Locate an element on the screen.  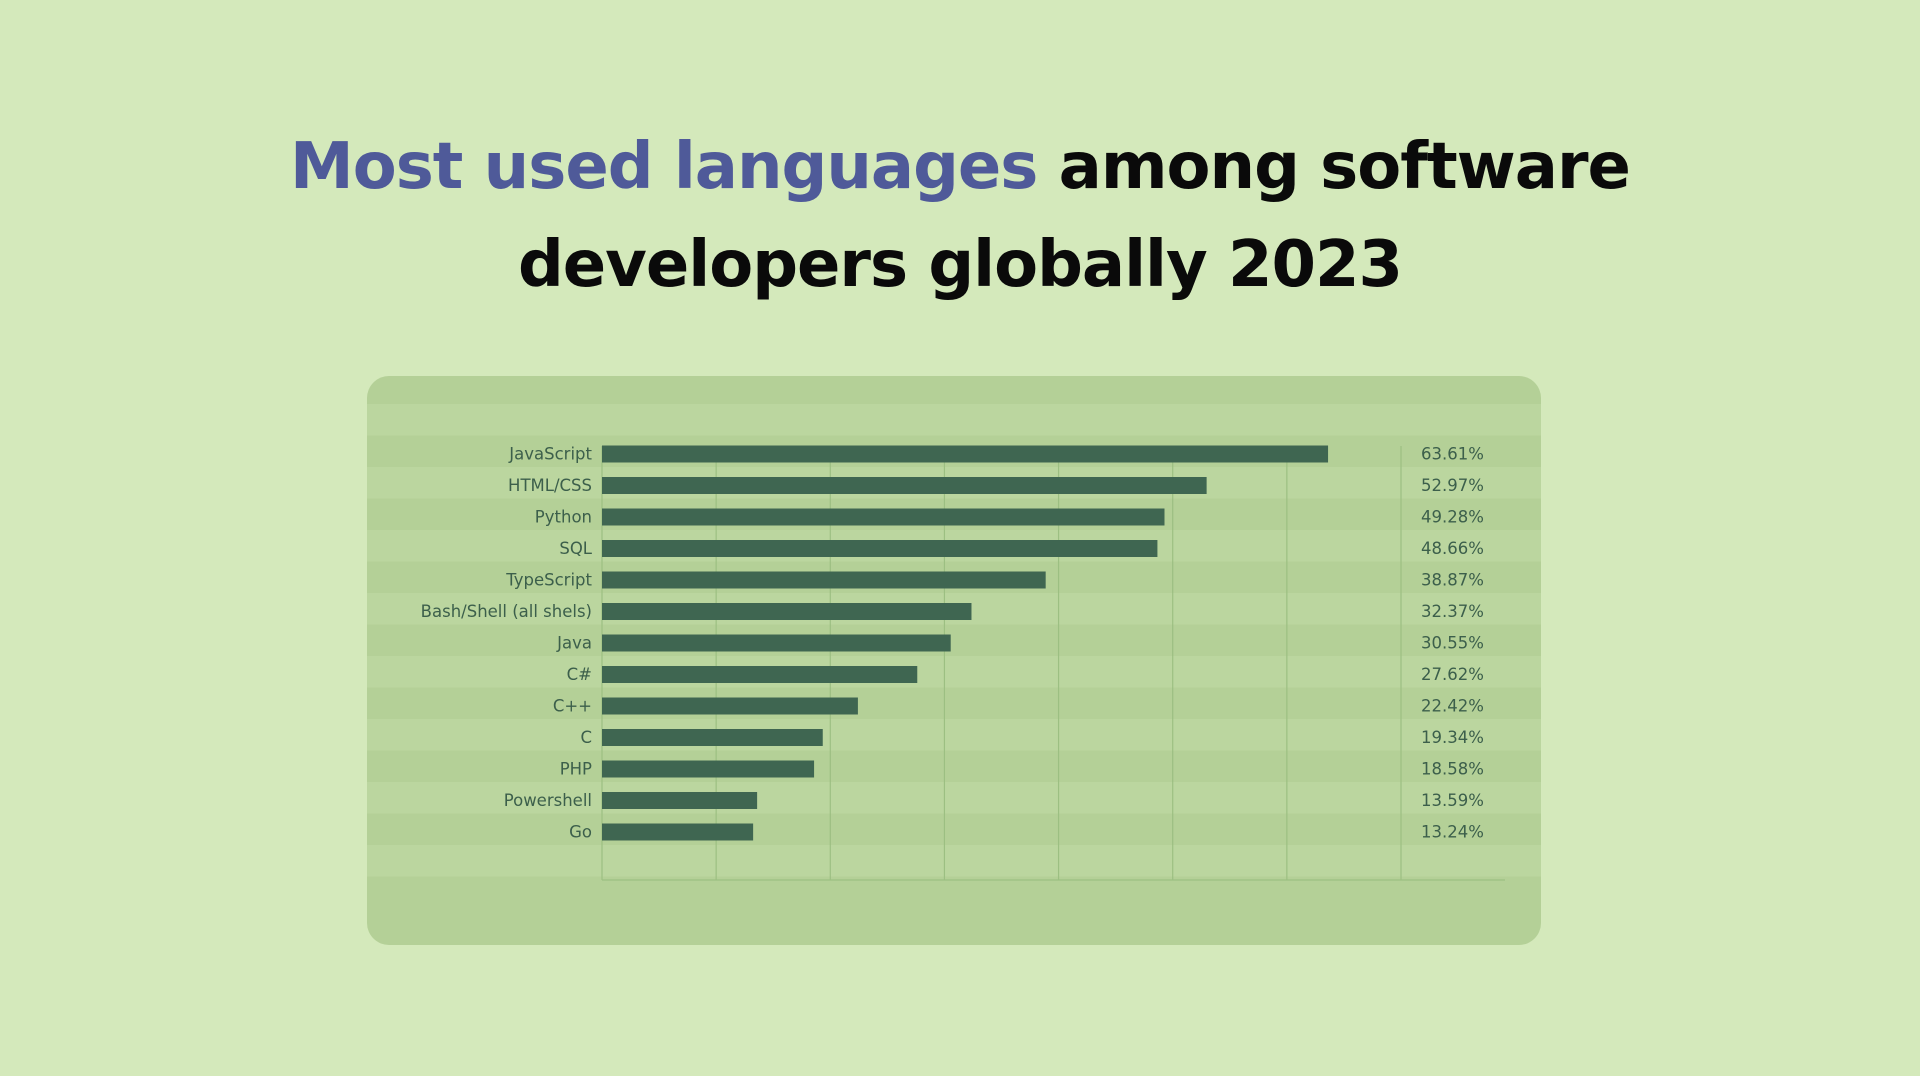
category-label: PHP is located at coordinates (576, 769).